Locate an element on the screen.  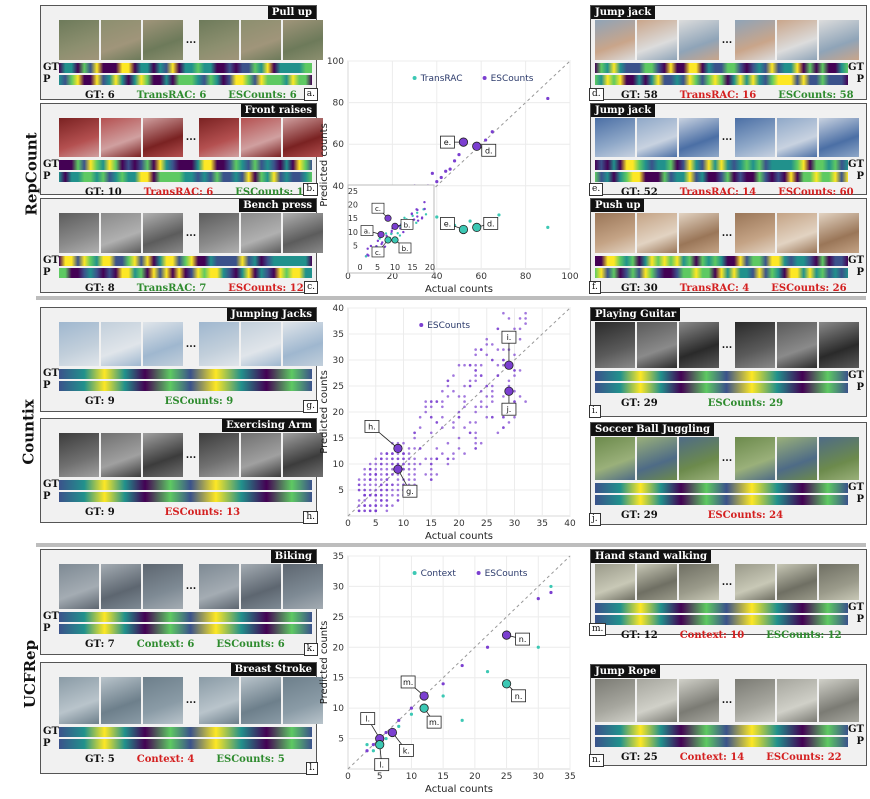
annotation-label: n. is located at coordinates (519, 696).